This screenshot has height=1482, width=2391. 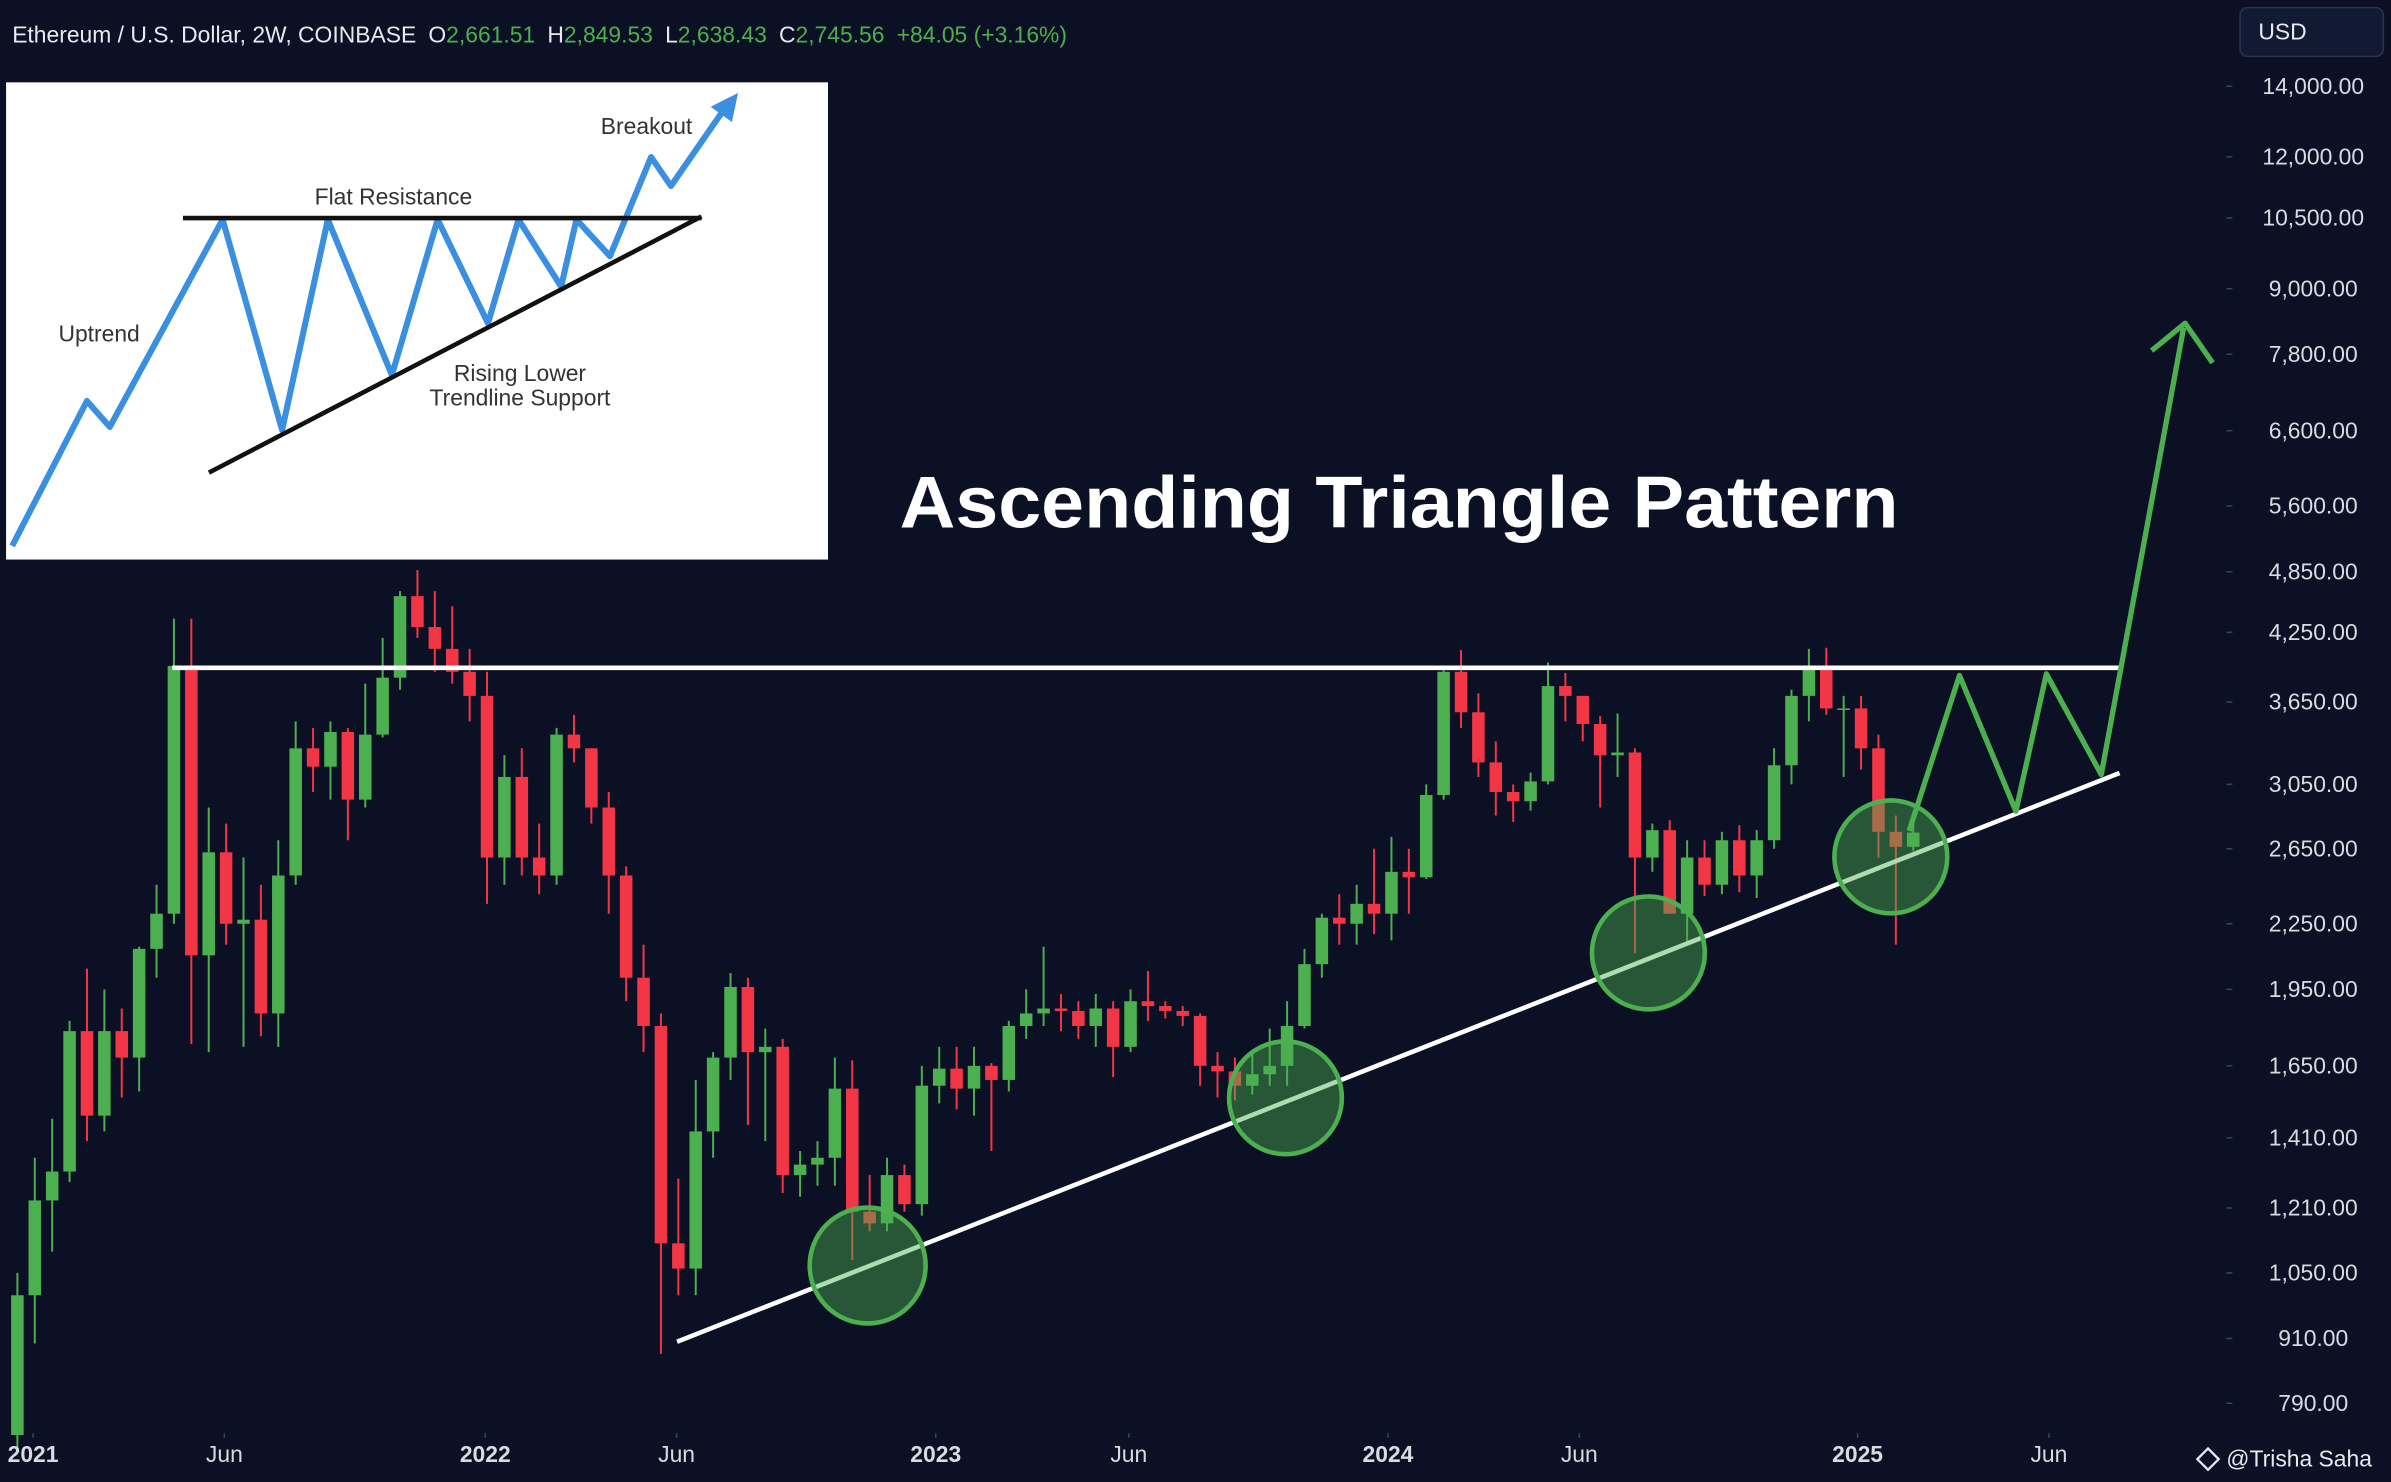 What do you see at coordinates (1285, 1098) in the screenshot?
I see `touch-circle` at bounding box center [1285, 1098].